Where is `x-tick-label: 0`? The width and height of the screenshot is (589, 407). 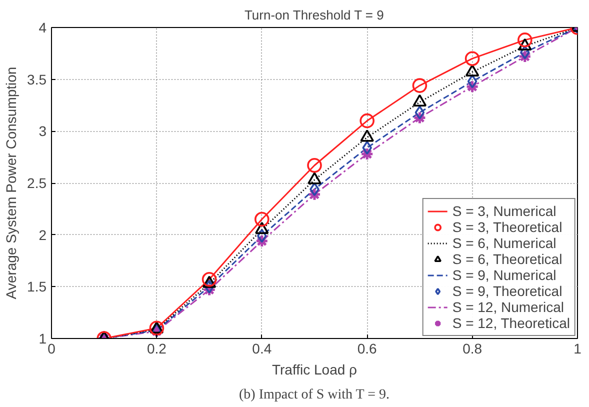
x-tick-label: 0 is located at coordinates (52, 348).